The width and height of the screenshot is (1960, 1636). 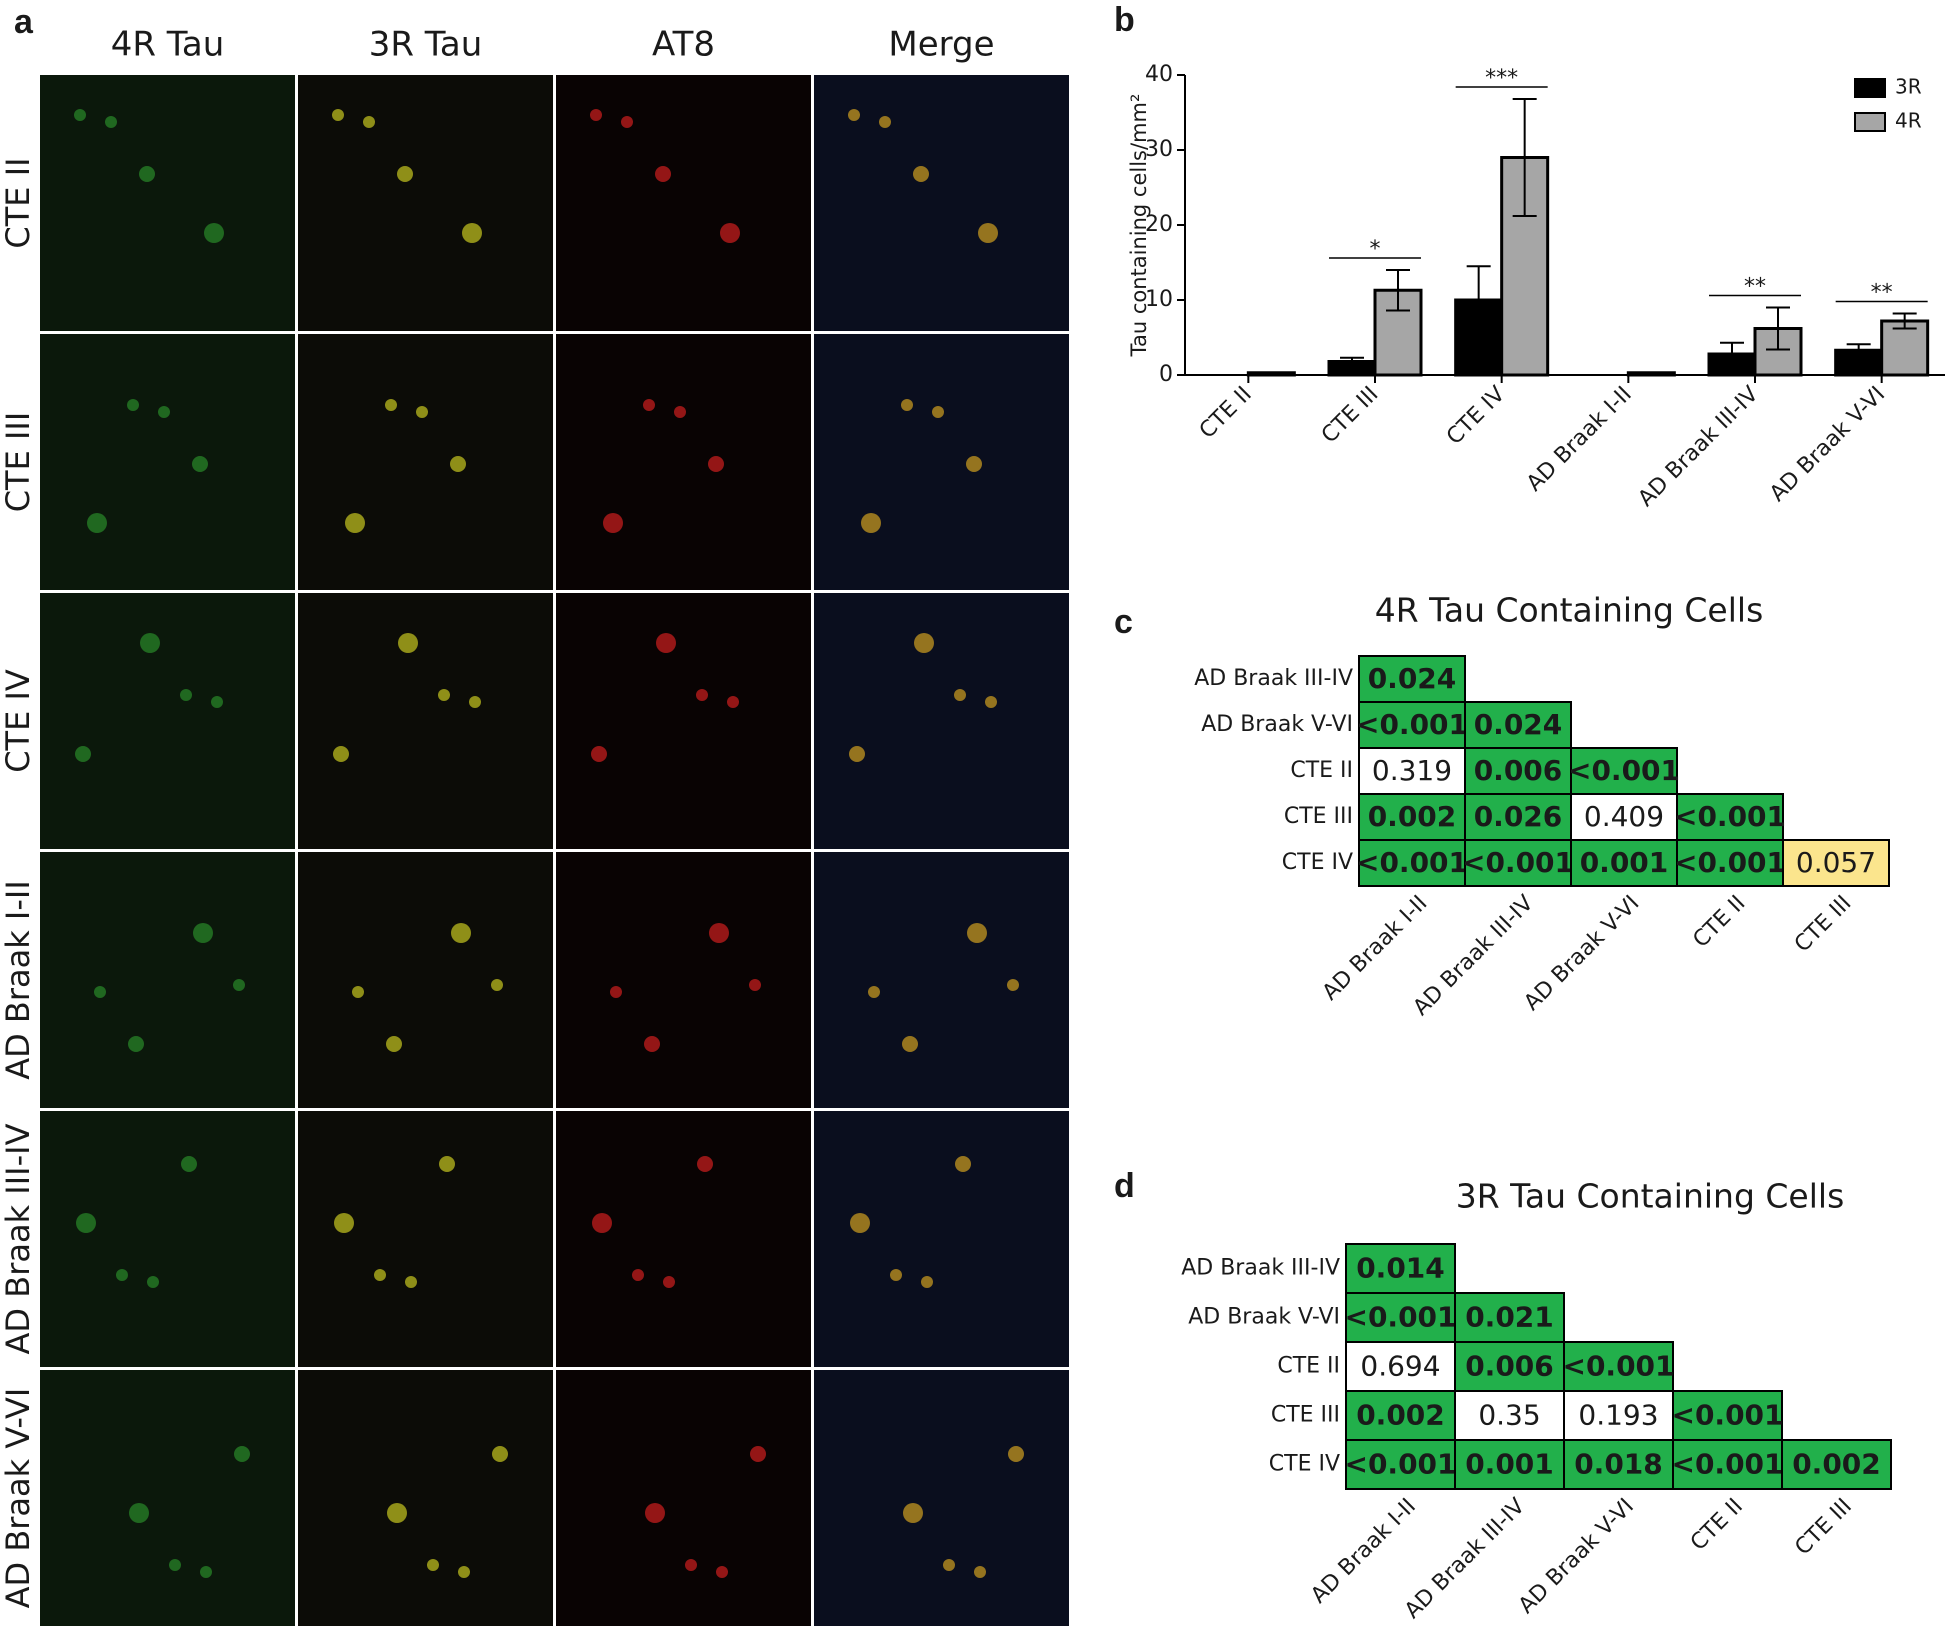 I want to click on column-label: AD Braak I-II, so click(x=1363, y=1551).